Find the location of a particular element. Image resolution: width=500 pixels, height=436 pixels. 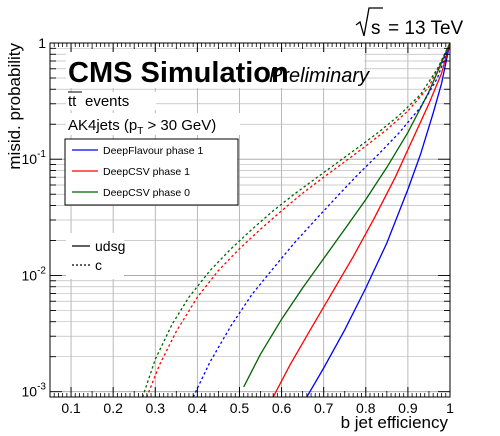

energy-label: s = 13 TeV is located at coordinates (409, 23).